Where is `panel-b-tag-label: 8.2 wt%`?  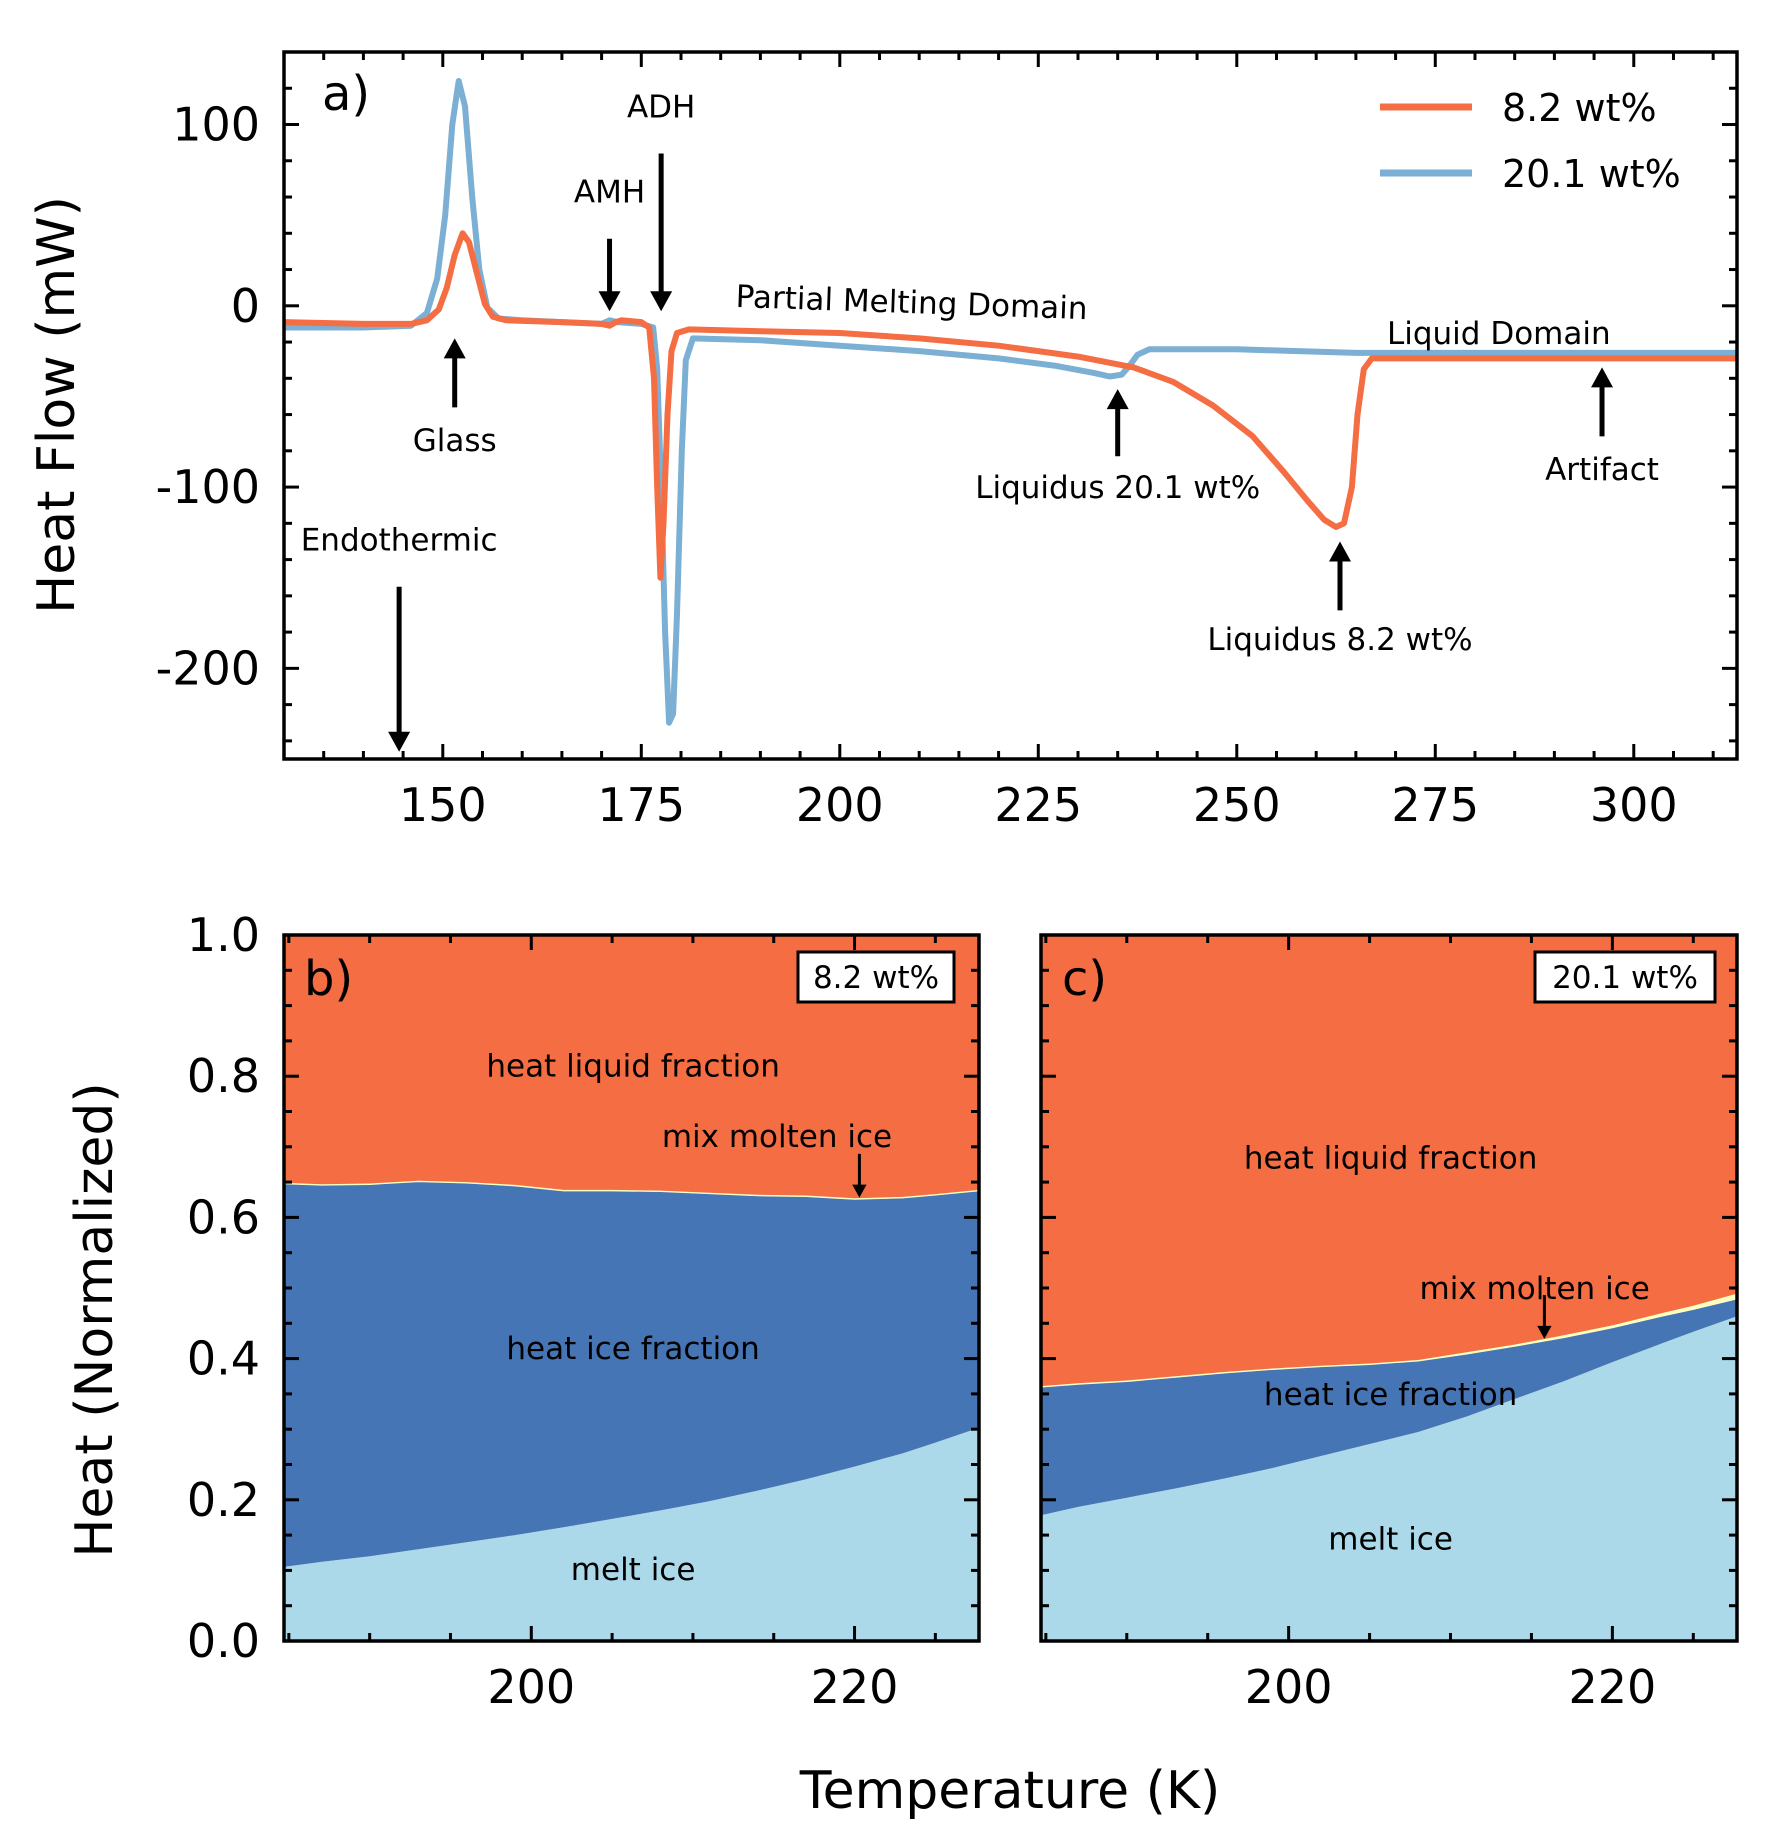
panel-b-tag-label: 8.2 wt% is located at coordinates (876, 978).